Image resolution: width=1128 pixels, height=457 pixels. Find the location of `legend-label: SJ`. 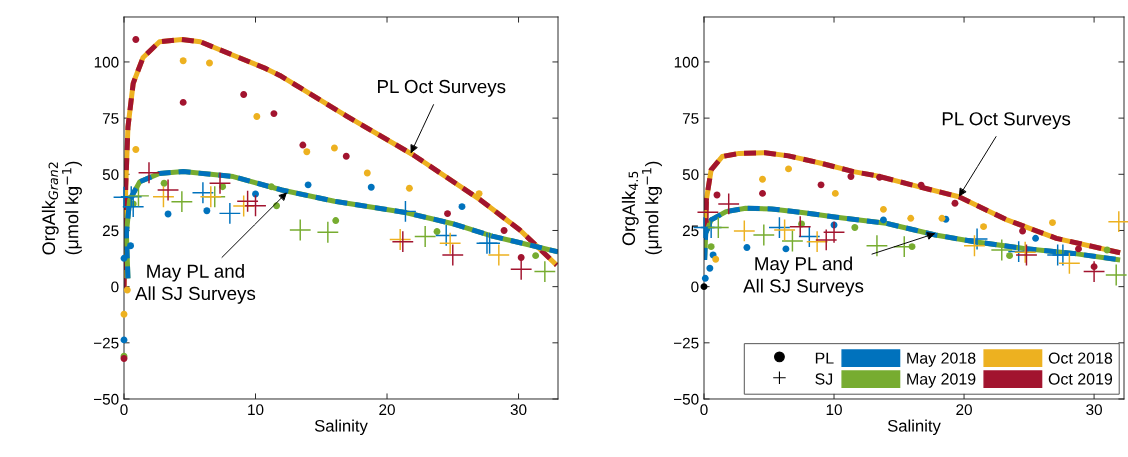

legend-label: SJ is located at coordinates (824, 379).